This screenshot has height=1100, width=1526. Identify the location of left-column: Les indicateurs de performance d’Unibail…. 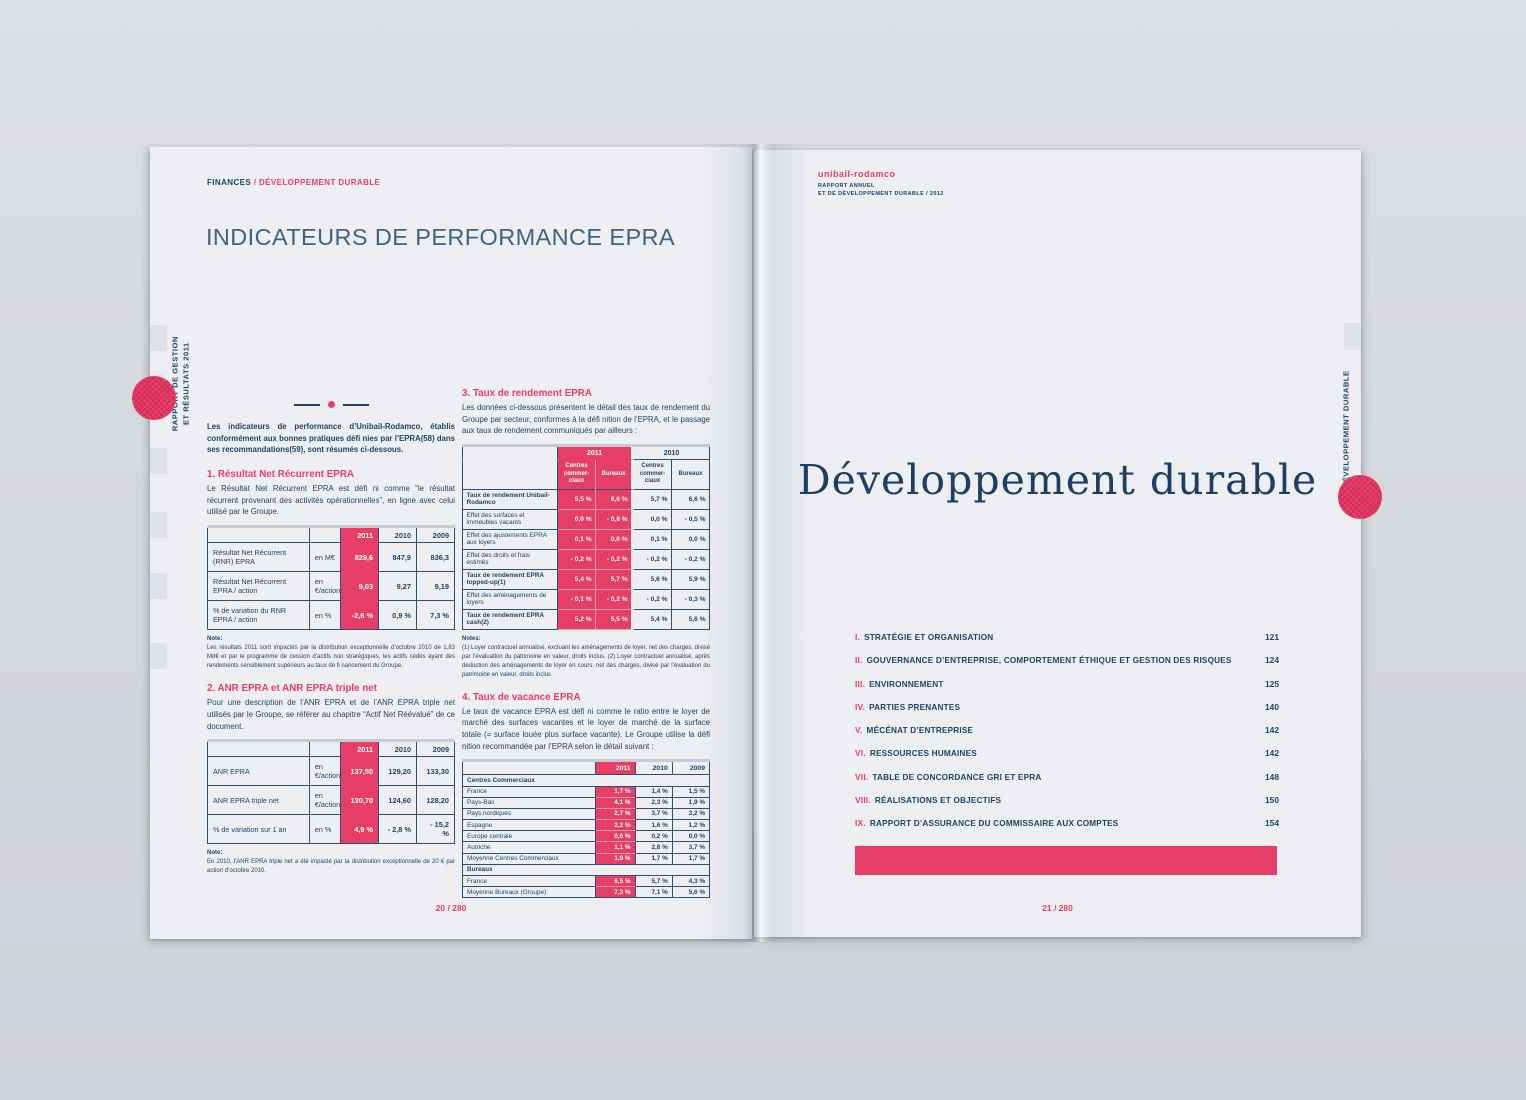
(331, 634).